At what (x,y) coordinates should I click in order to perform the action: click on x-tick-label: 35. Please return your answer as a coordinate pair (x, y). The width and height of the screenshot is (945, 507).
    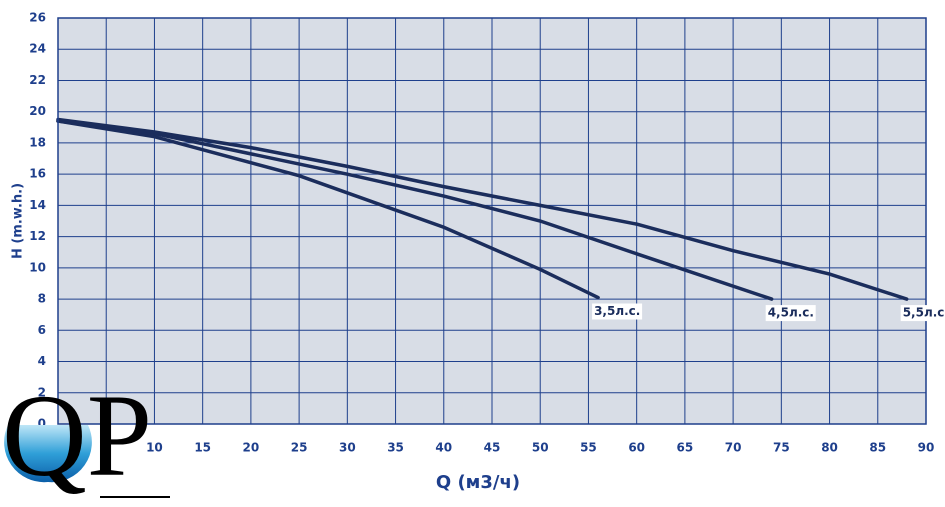
    Looking at the image, I should click on (395, 448).